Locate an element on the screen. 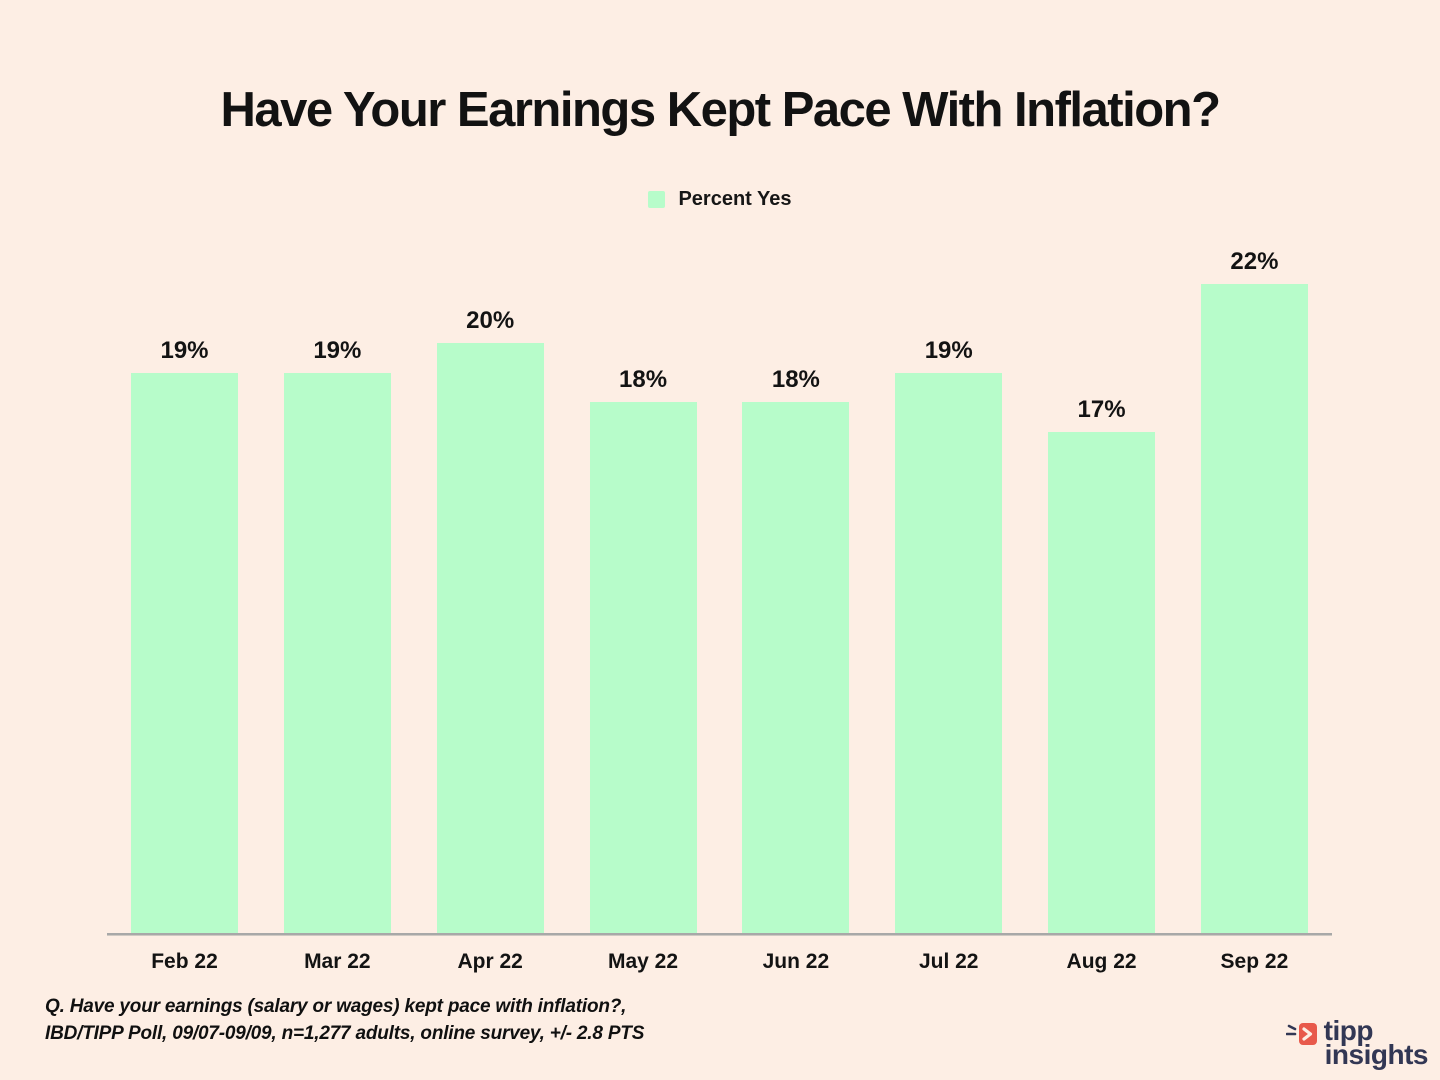  bar-value-label: 20% is located at coordinates (490, 320).